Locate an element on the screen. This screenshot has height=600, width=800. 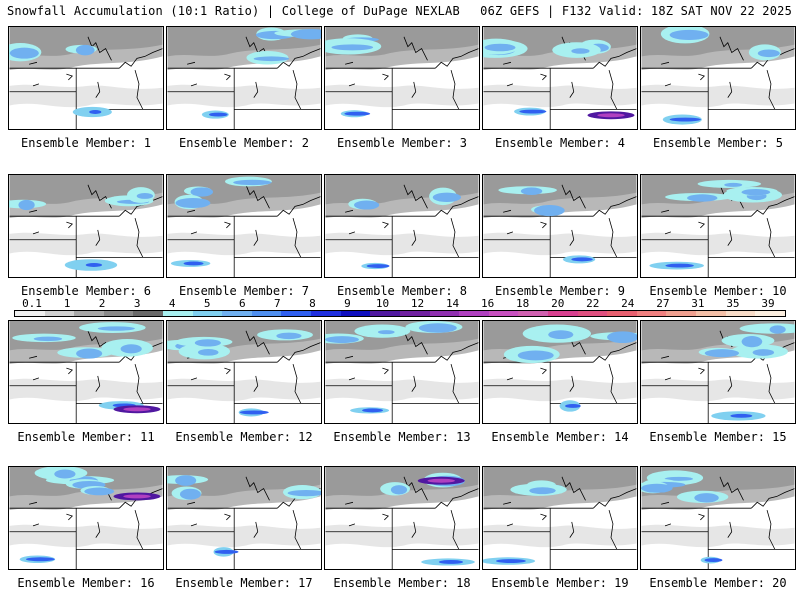
color-legend is located at coordinates (400, 313).